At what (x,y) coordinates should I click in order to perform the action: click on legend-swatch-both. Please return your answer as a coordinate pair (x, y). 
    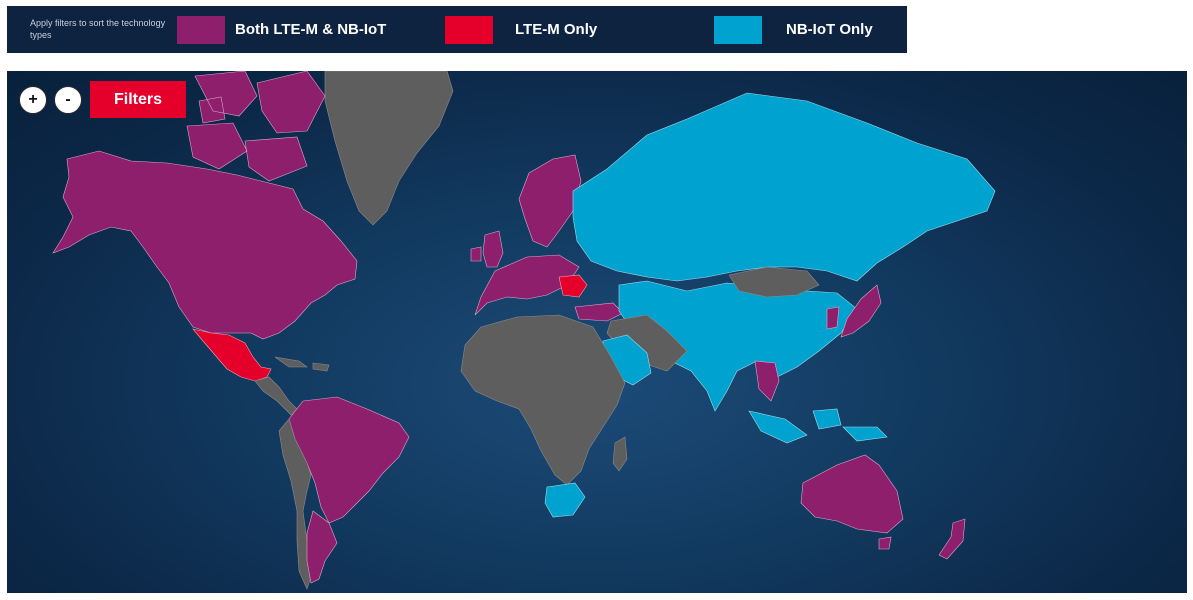
    Looking at the image, I should click on (201, 29).